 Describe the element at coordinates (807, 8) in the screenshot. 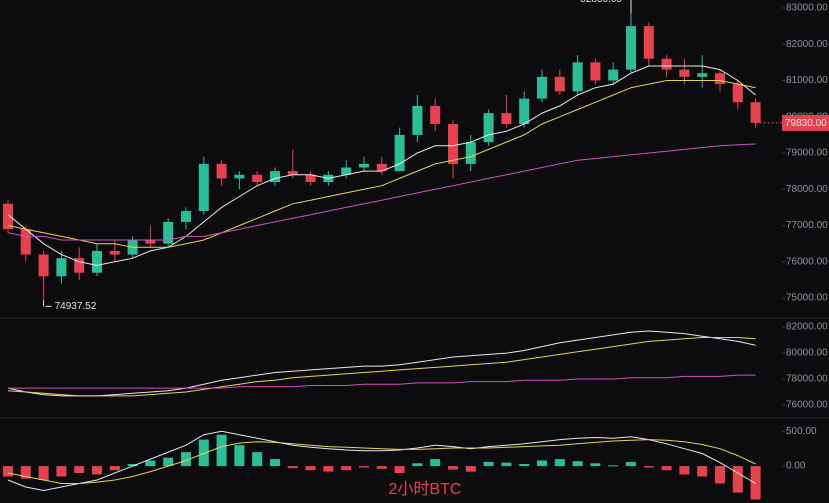

I see `y-tick-label: 83000.00` at that location.